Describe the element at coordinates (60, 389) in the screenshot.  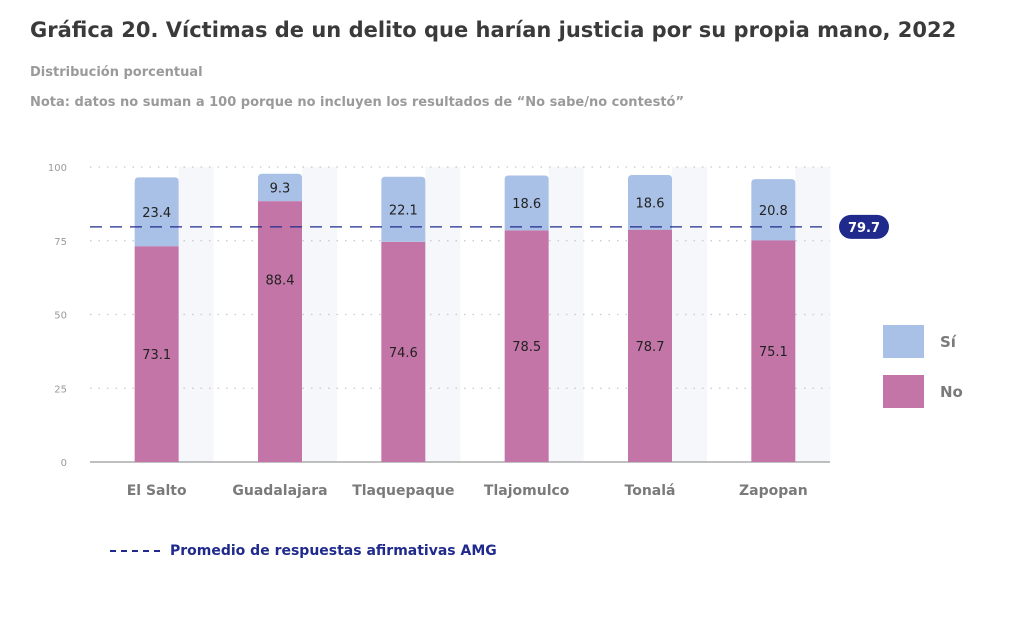
I see `y-tick-label: 25` at that location.